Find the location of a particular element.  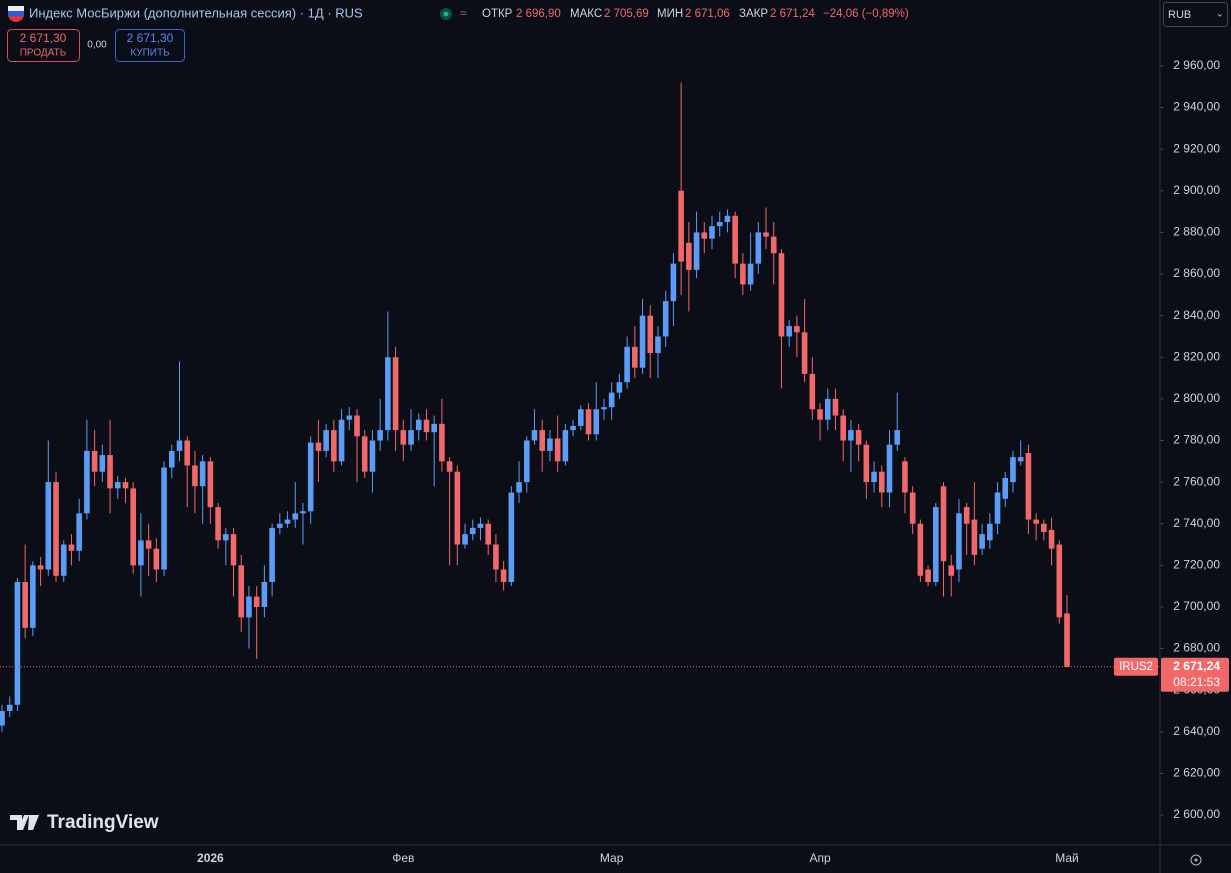

sell-button: 2 671,30 ПРОДАТЬ is located at coordinates (43, 45).